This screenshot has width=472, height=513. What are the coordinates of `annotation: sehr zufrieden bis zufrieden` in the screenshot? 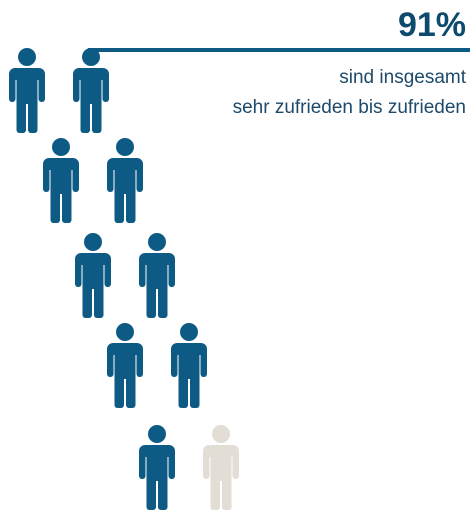 It's located at (349, 107).